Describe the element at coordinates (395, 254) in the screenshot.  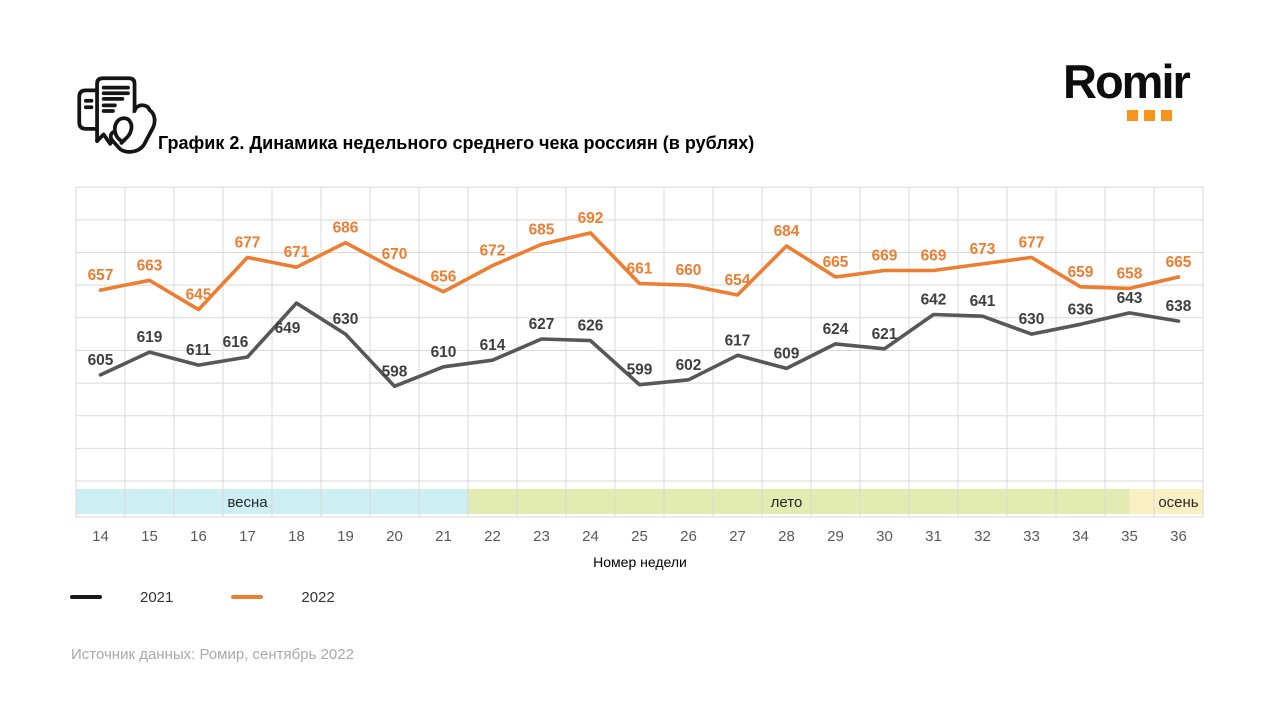
I see `data-label-2022: 670` at that location.